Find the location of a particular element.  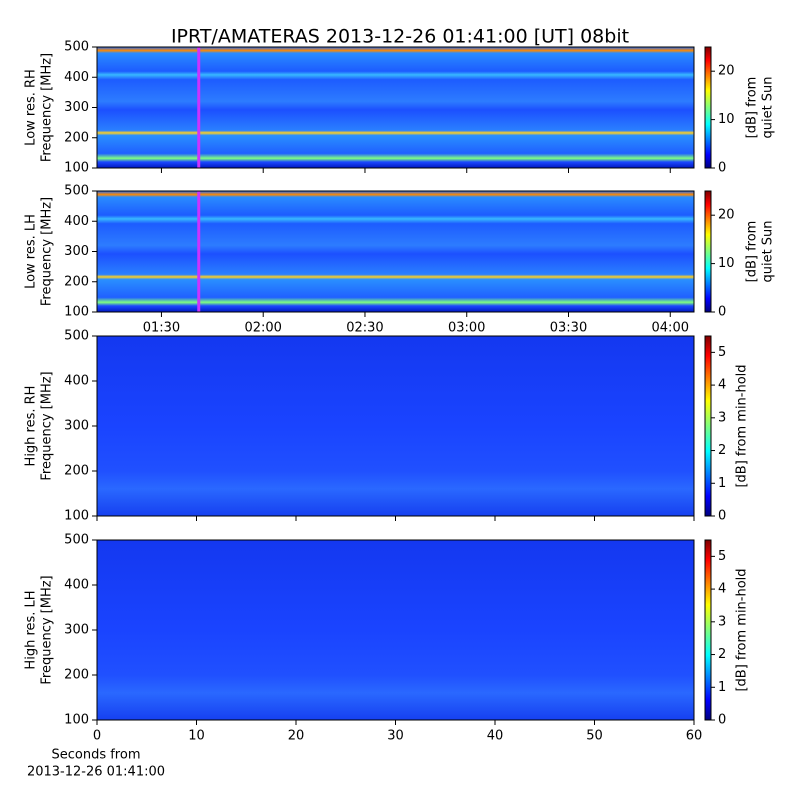

y-axis-label: High res. LH is located at coordinates (31, 629).